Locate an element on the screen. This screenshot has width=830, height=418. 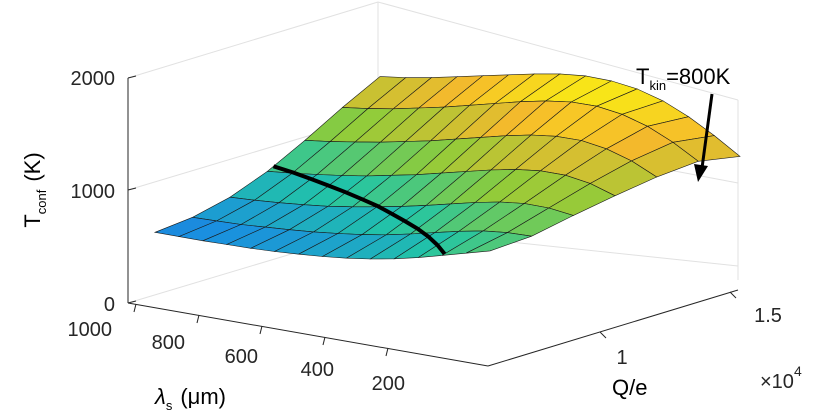
y-tick-label: 1 is located at coordinates (621, 358).